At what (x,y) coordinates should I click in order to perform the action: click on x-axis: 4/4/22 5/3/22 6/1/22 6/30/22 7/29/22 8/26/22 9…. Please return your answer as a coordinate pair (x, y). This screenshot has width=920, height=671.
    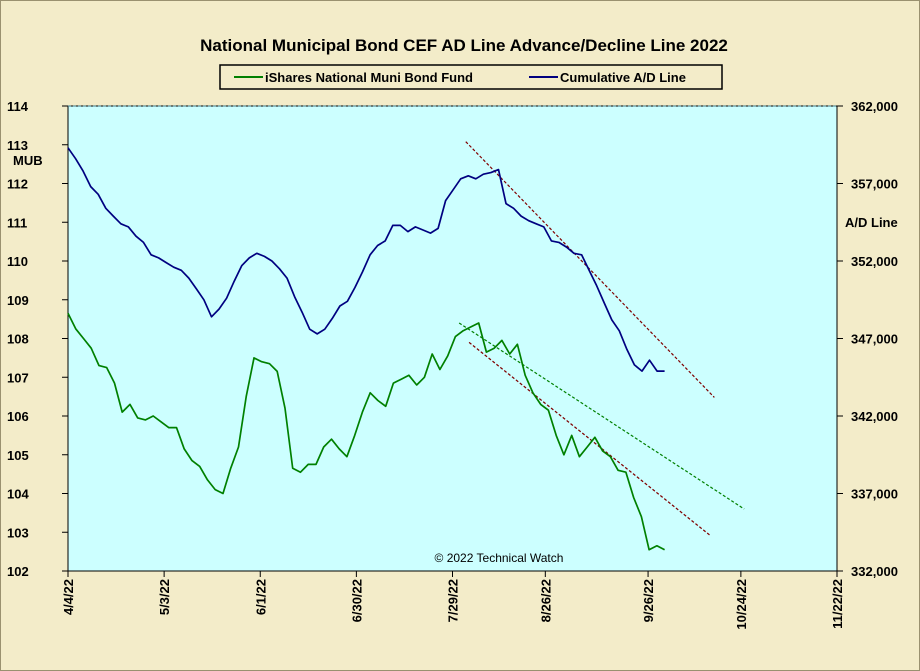
    Looking at the image, I should click on (453, 600).